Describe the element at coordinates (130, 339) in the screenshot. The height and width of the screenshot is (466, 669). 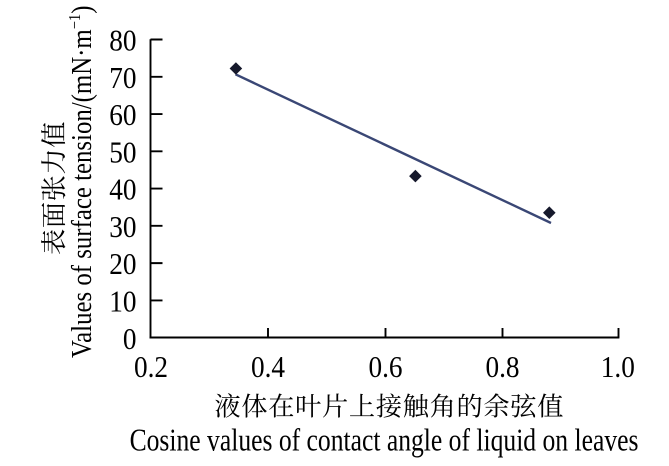
I see `svg-text: 0` at that location.